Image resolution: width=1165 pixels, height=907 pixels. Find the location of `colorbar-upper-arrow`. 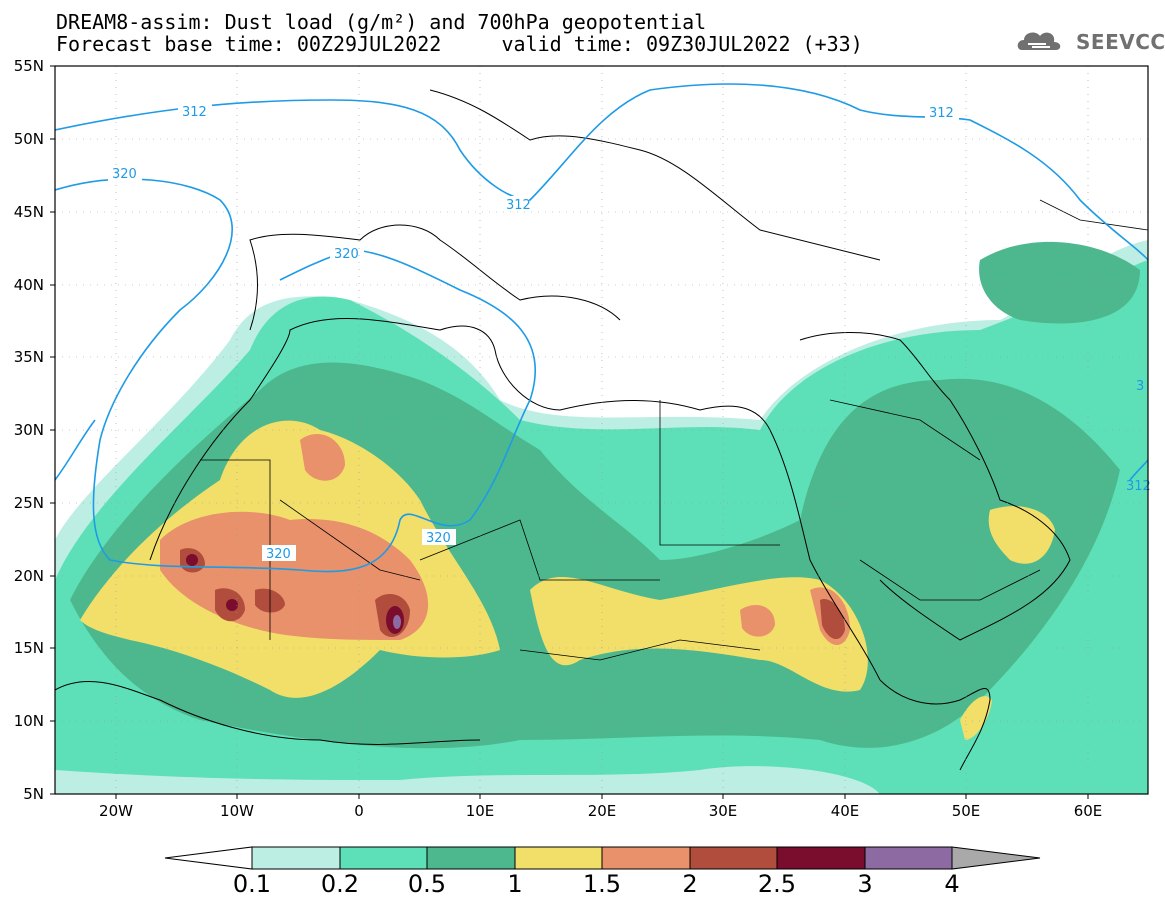

colorbar-upper-arrow is located at coordinates (996, 858).